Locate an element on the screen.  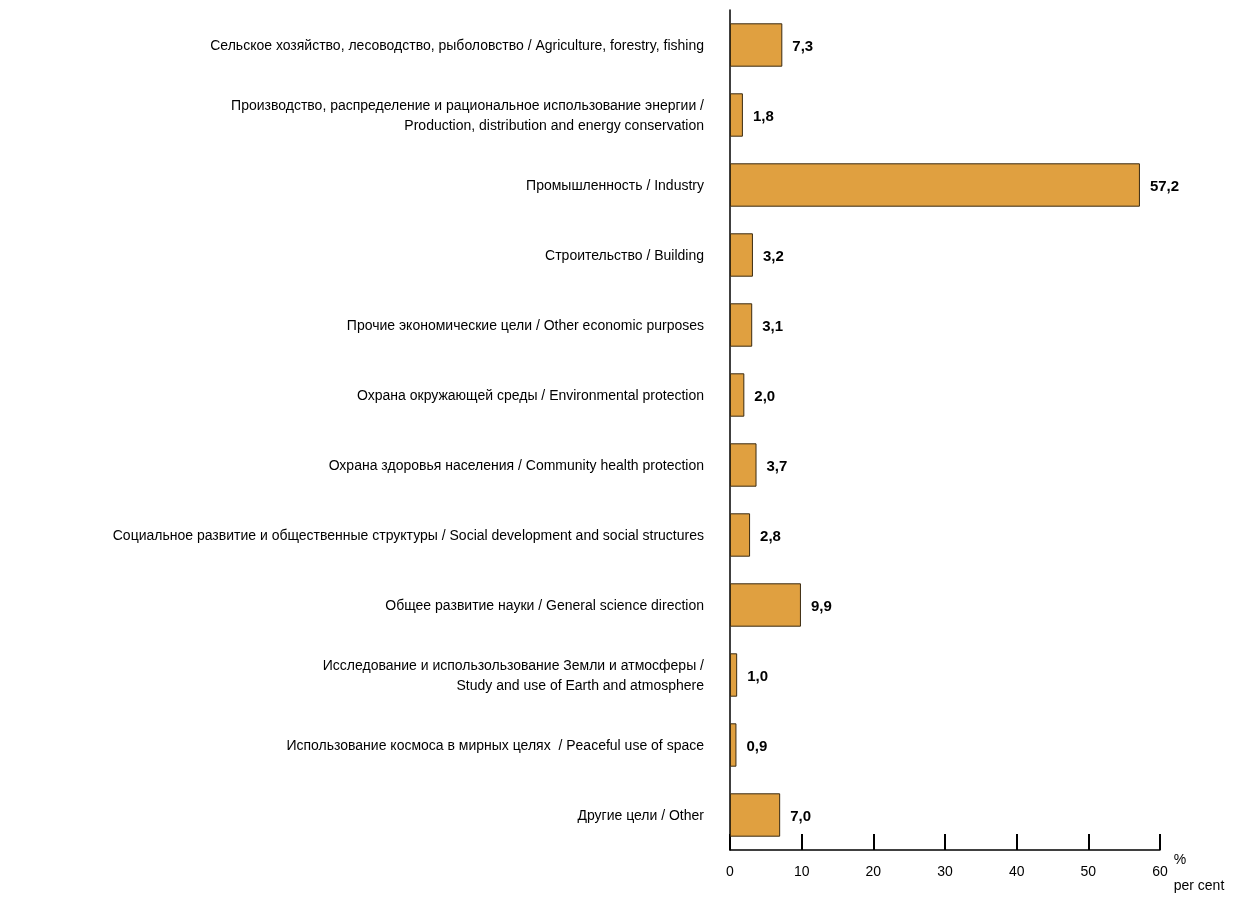
x-tick-label: 40 is located at coordinates (1016, 871).